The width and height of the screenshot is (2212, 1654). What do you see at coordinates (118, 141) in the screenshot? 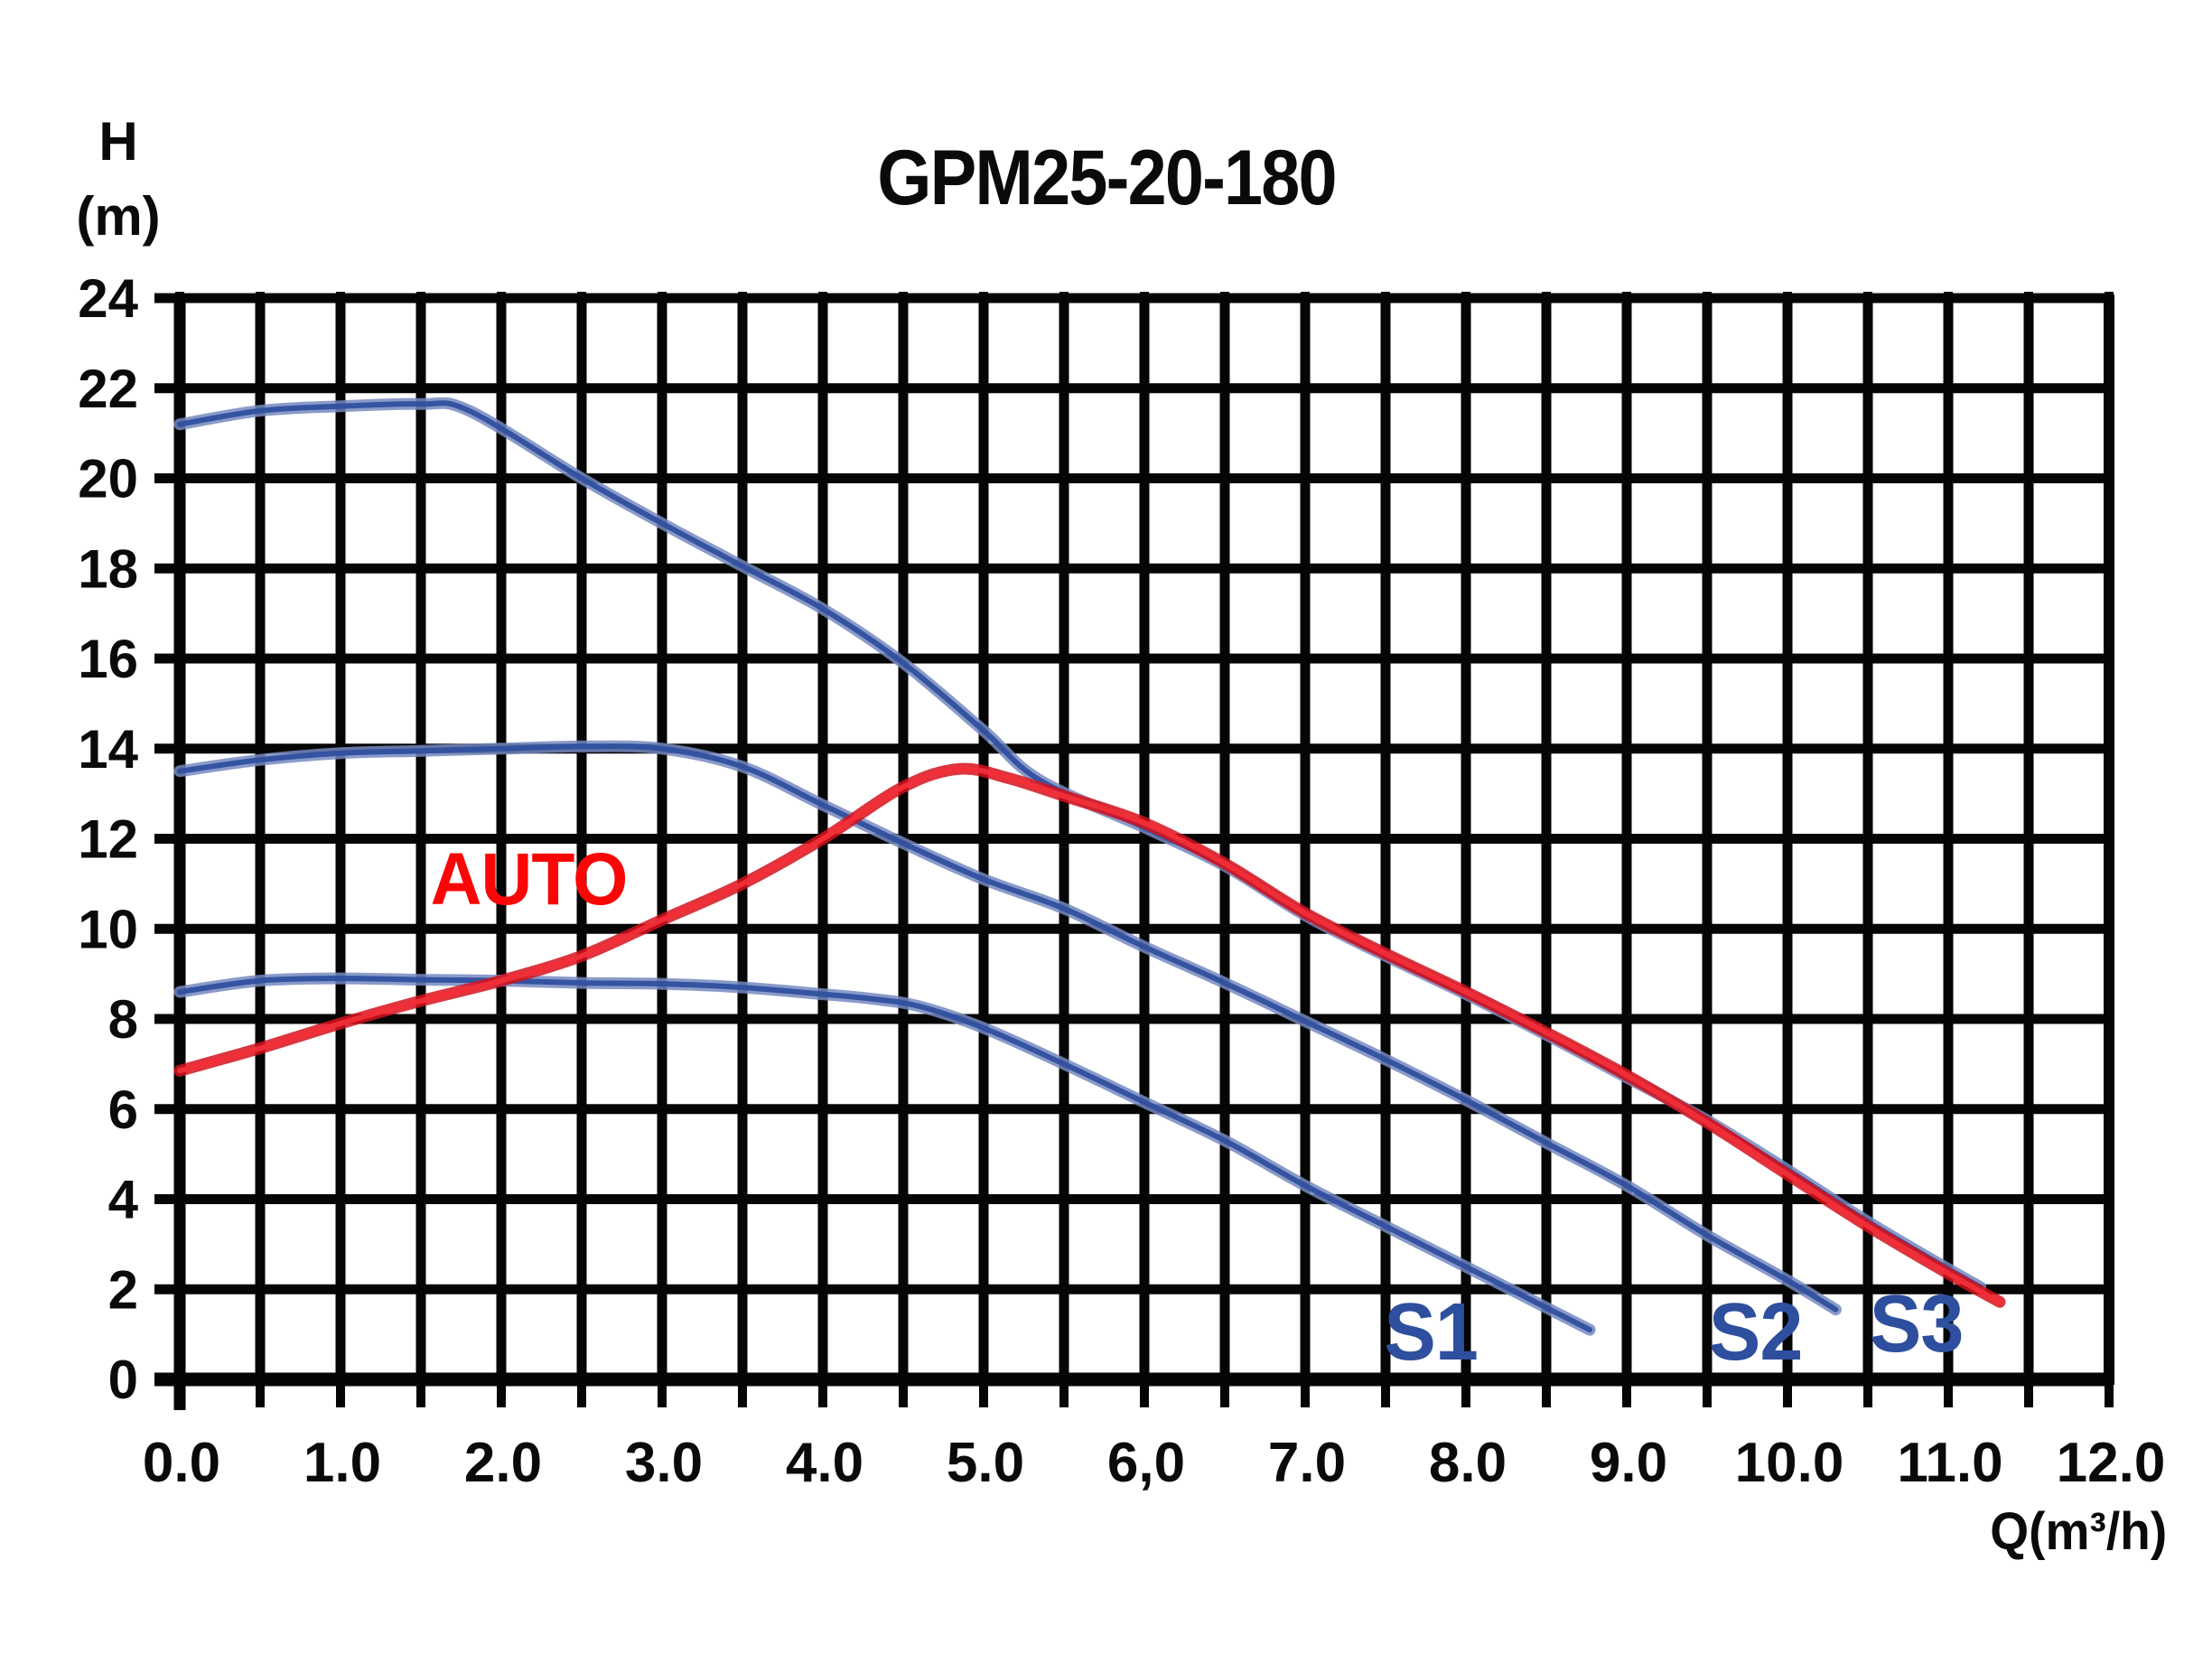
I see `y-axis-label-symbol: H` at bounding box center [118, 141].